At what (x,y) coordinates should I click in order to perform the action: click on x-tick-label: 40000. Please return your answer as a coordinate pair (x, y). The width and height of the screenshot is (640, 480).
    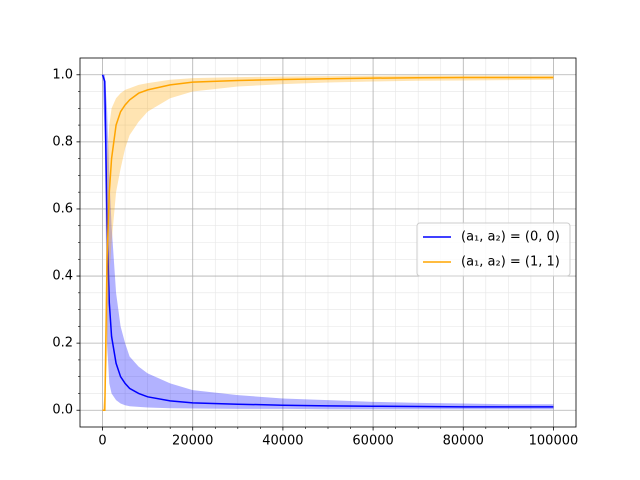
    Looking at the image, I should click on (282, 441).